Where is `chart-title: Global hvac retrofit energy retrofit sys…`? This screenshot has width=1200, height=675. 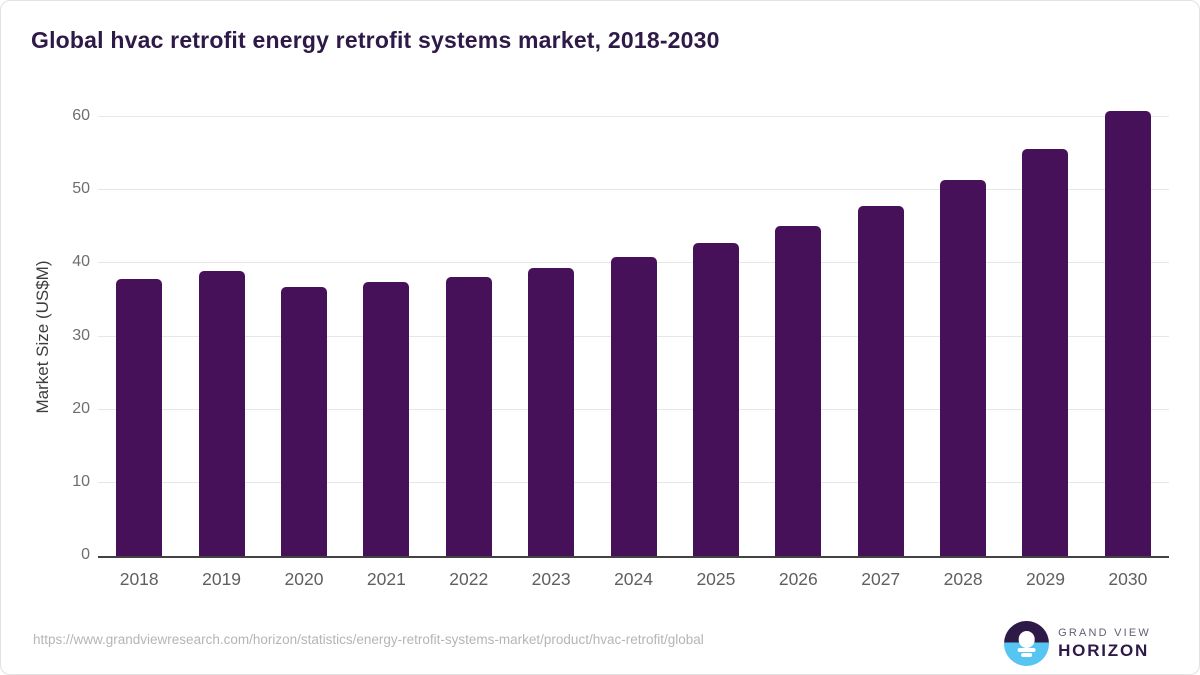 chart-title: Global hvac retrofit energy retrofit sys… is located at coordinates (375, 40).